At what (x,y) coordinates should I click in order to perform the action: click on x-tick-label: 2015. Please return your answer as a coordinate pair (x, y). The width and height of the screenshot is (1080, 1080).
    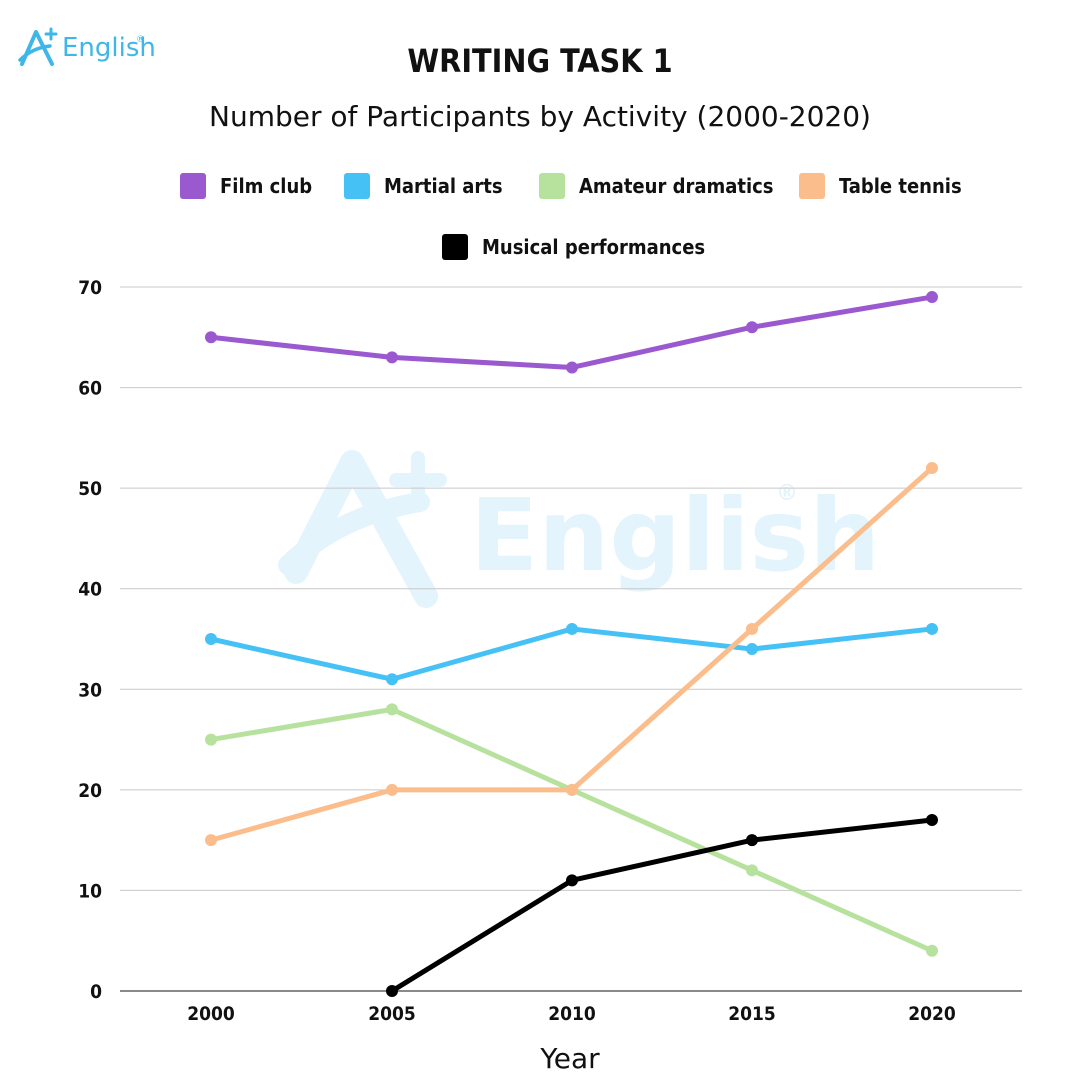
    Looking at the image, I should click on (752, 1014).